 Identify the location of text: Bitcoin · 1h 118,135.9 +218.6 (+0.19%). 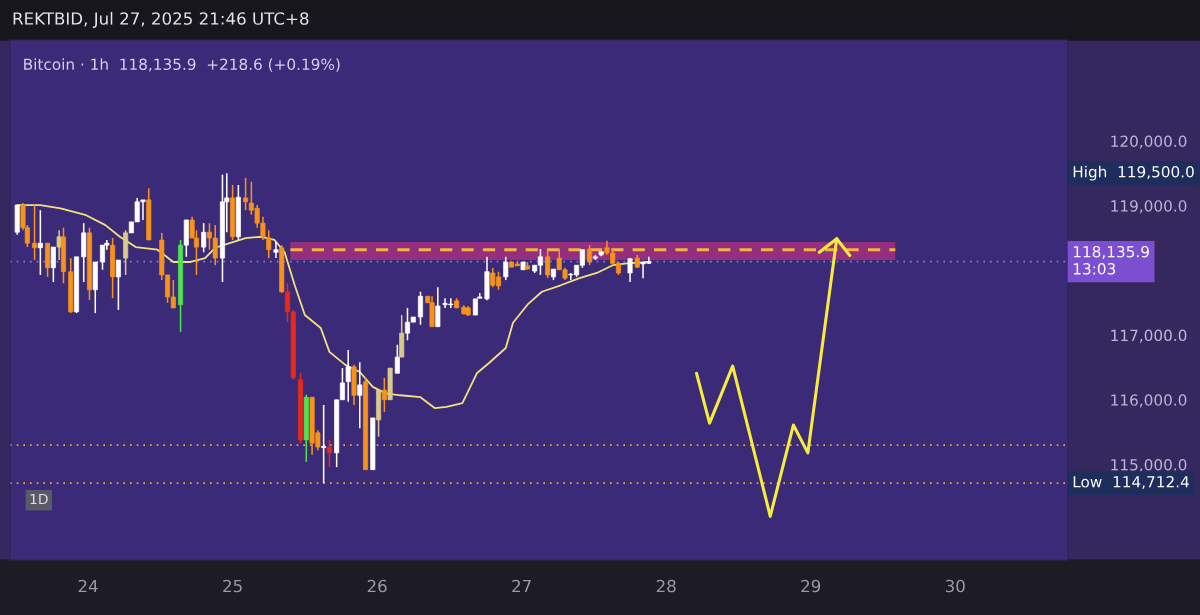
(182, 65).